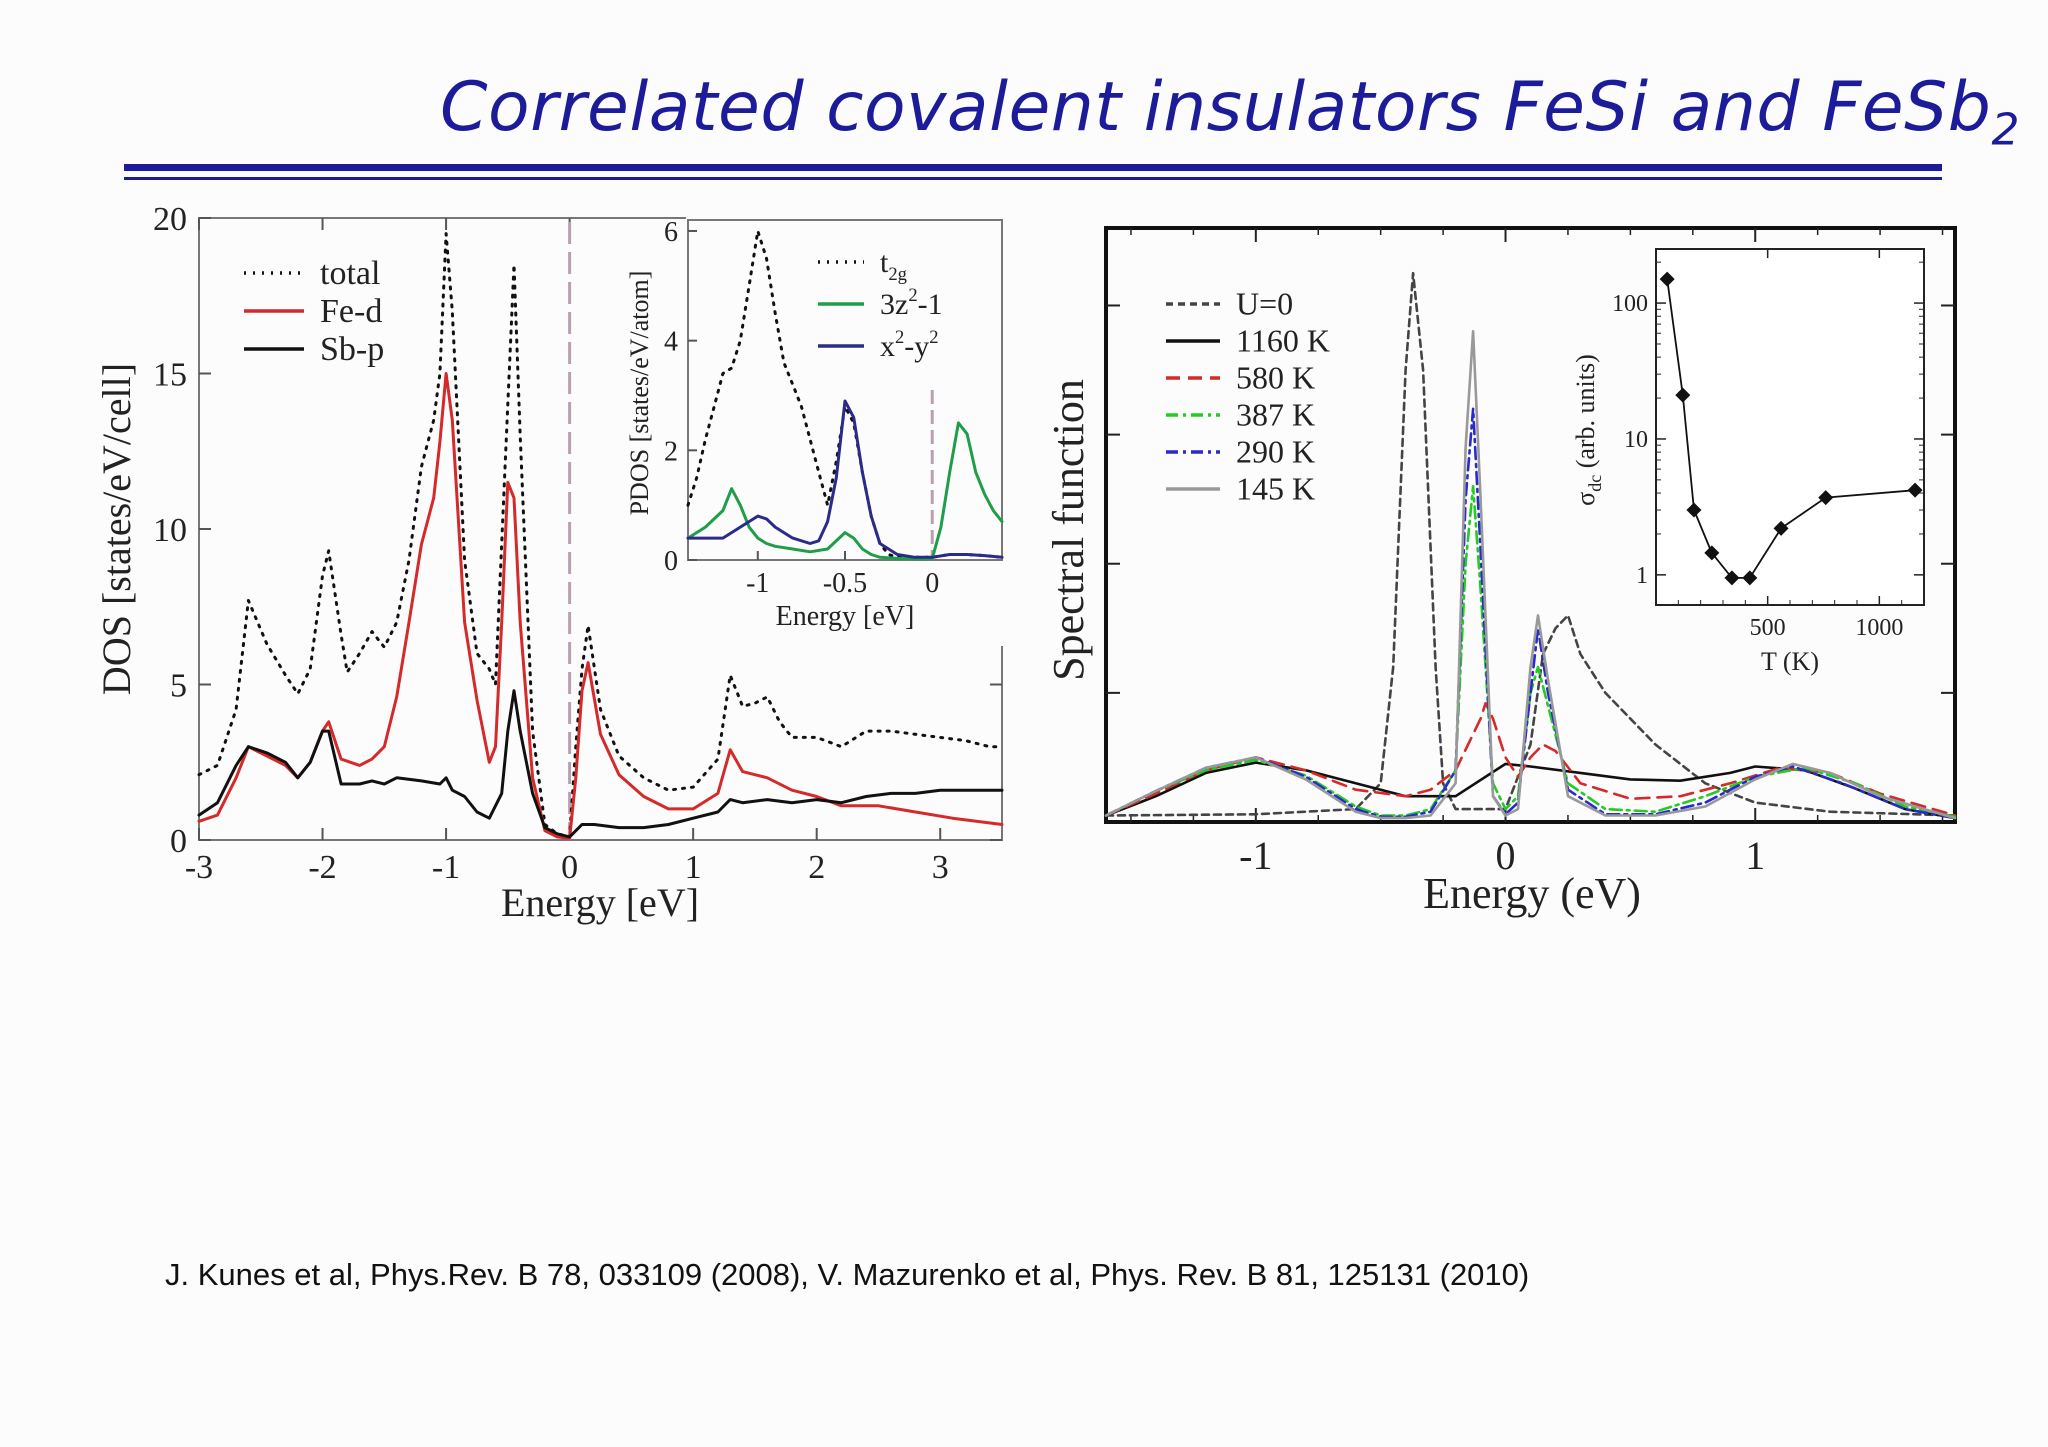  Describe the element at coordinates (671, 342) in the screenshot. I see `pdos-ytick-label-2: 4` at that location.